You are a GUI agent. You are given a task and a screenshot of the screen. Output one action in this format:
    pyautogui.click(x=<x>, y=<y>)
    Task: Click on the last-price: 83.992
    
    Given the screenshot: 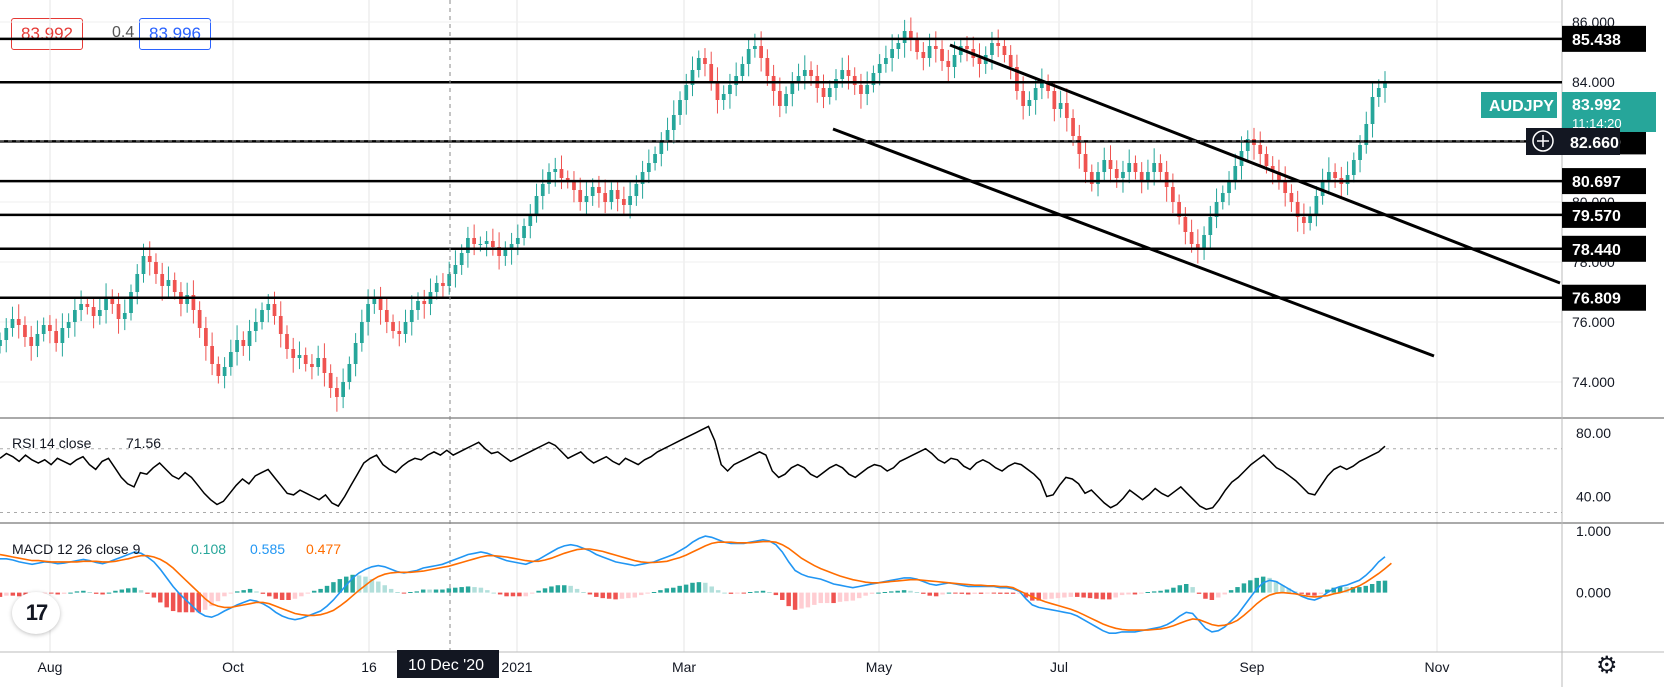 What is the action you would take?
    pyautogui.click(x=1596, y=105)
    